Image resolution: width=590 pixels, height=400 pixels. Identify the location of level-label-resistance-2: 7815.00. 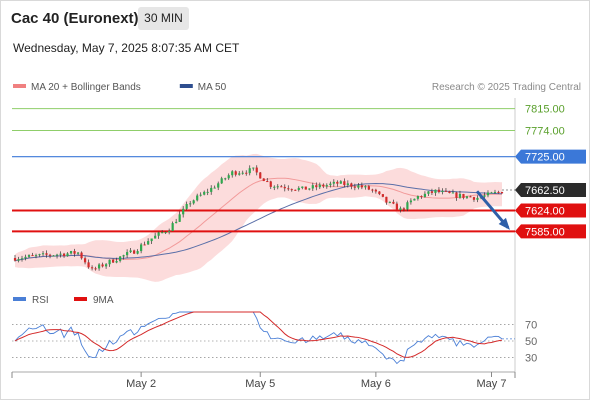
(545, 110).